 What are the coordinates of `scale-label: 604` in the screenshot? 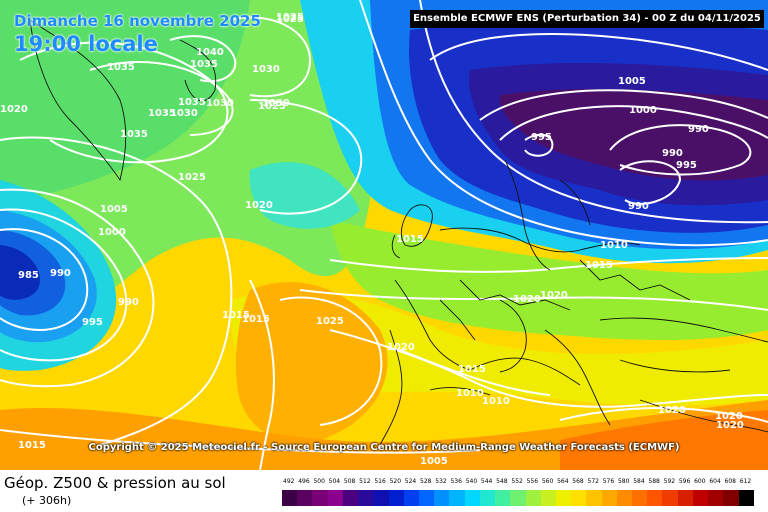 It's located at (715, 481).